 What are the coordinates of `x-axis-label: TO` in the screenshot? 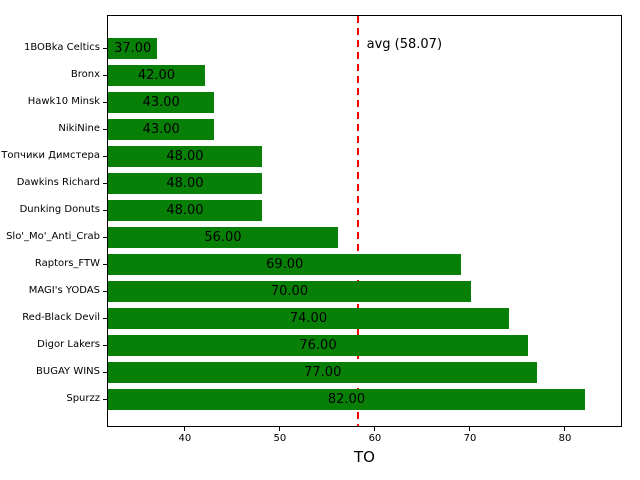 It's located at (364, 457).